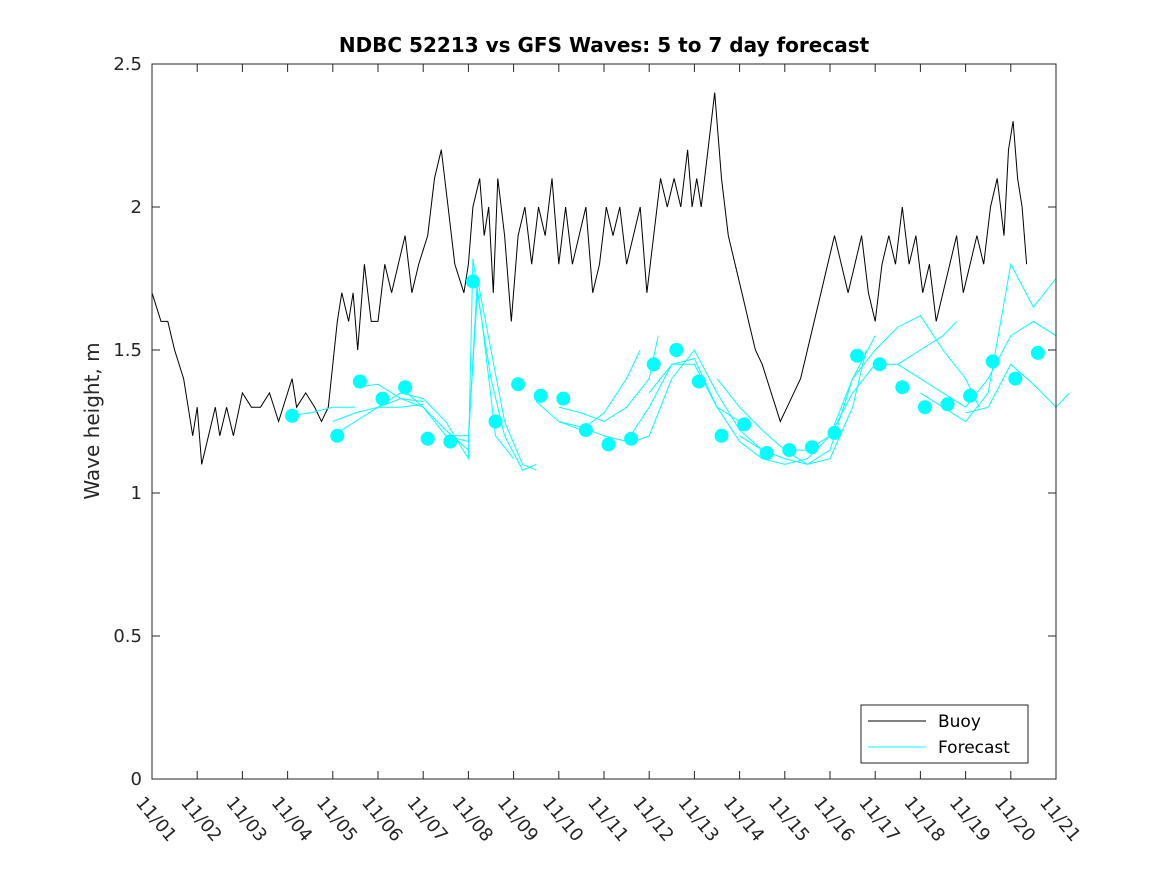 The height and width of the screenshot is (875, 1167). I want to click on y-tick-label: 1, so click(136, 493).